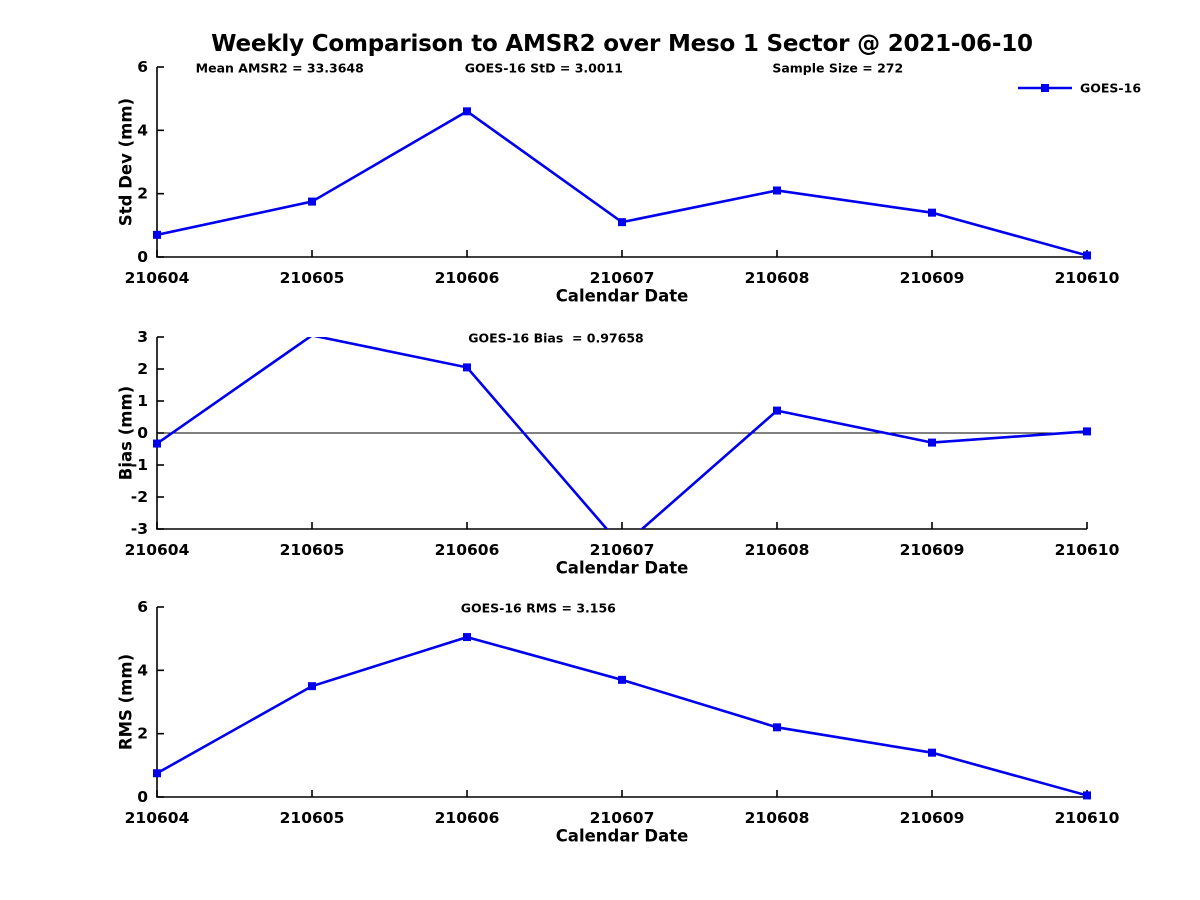 The height and width of the screenshot is (900, 1200). What do you see at coordinates (139, 529) in the screenshot?
I see `y-tick-label: -3` at bounding box center [139, 529].